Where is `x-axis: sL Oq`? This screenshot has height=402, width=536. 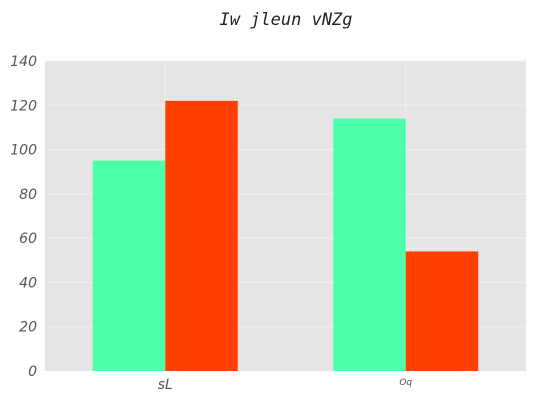
x-axis: sL Oq is located at coordinates (285, 385).